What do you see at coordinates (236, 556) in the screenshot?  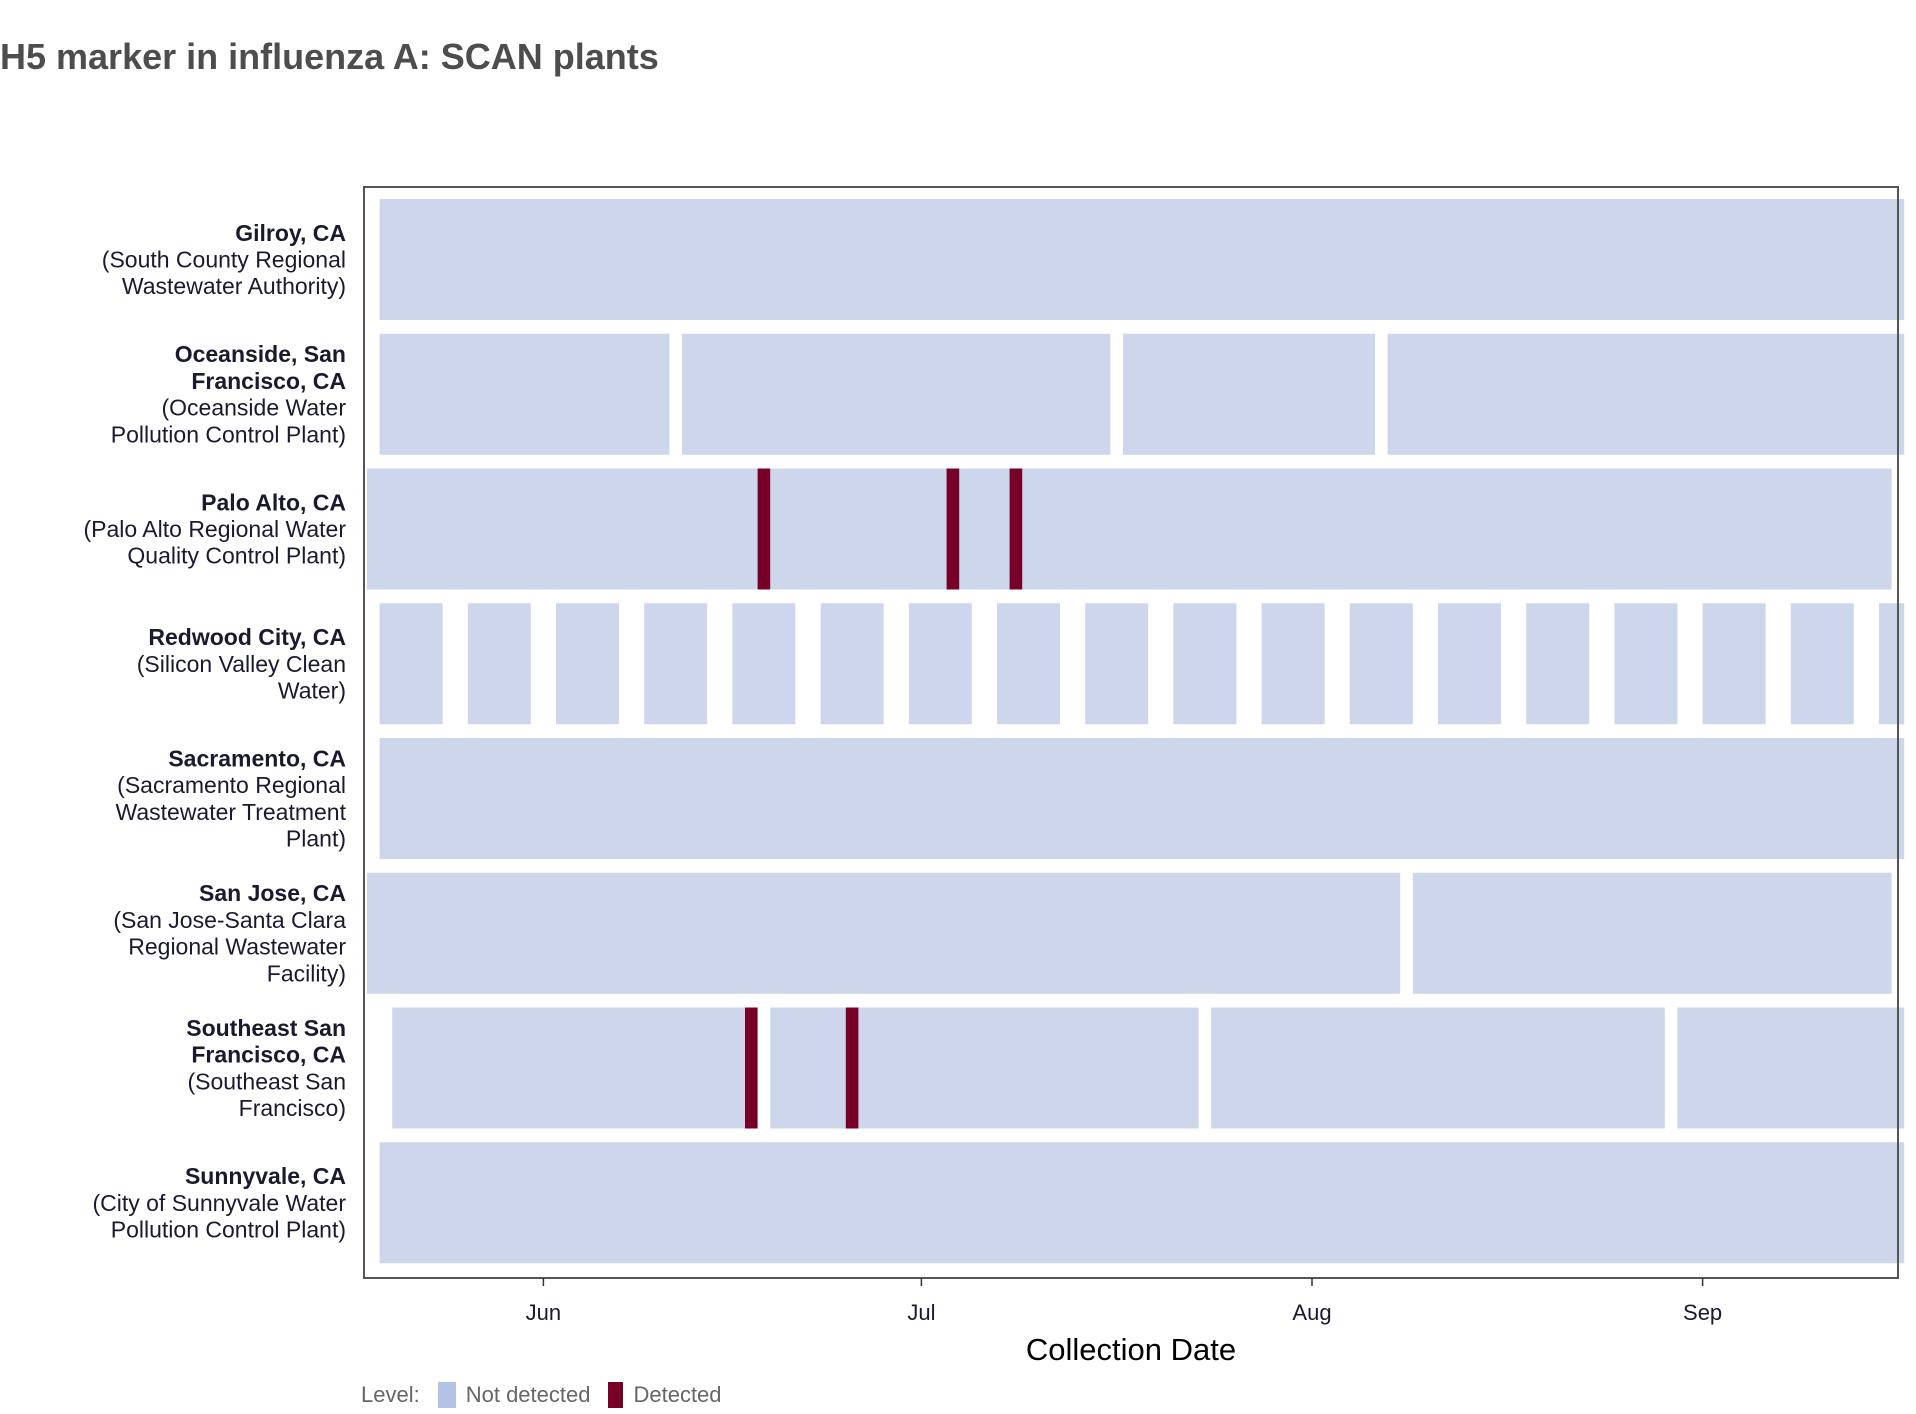 I see `facility-line: Quality Control Plant)` at bounding box center [236, 556].